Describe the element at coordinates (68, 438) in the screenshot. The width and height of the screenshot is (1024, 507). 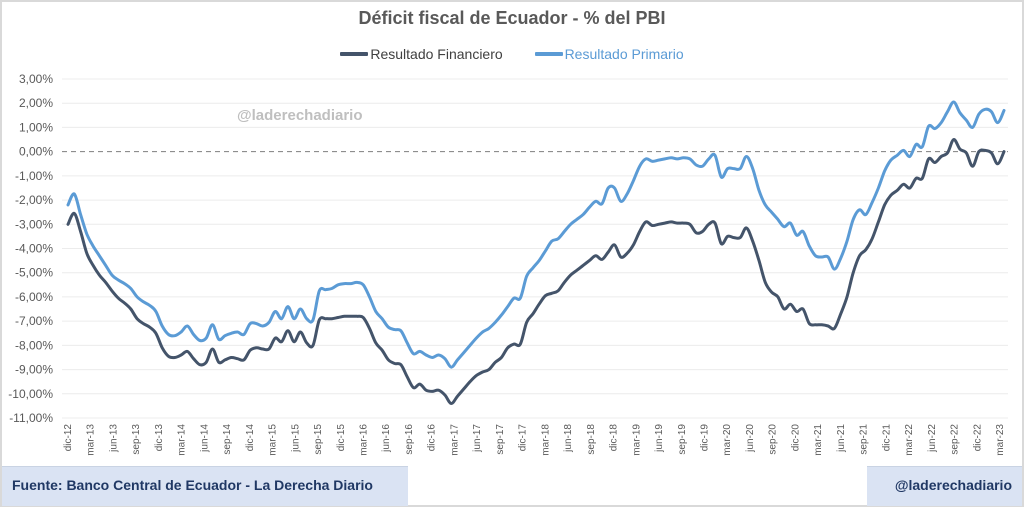
I see `x-tick-label: dic-12` at that location.